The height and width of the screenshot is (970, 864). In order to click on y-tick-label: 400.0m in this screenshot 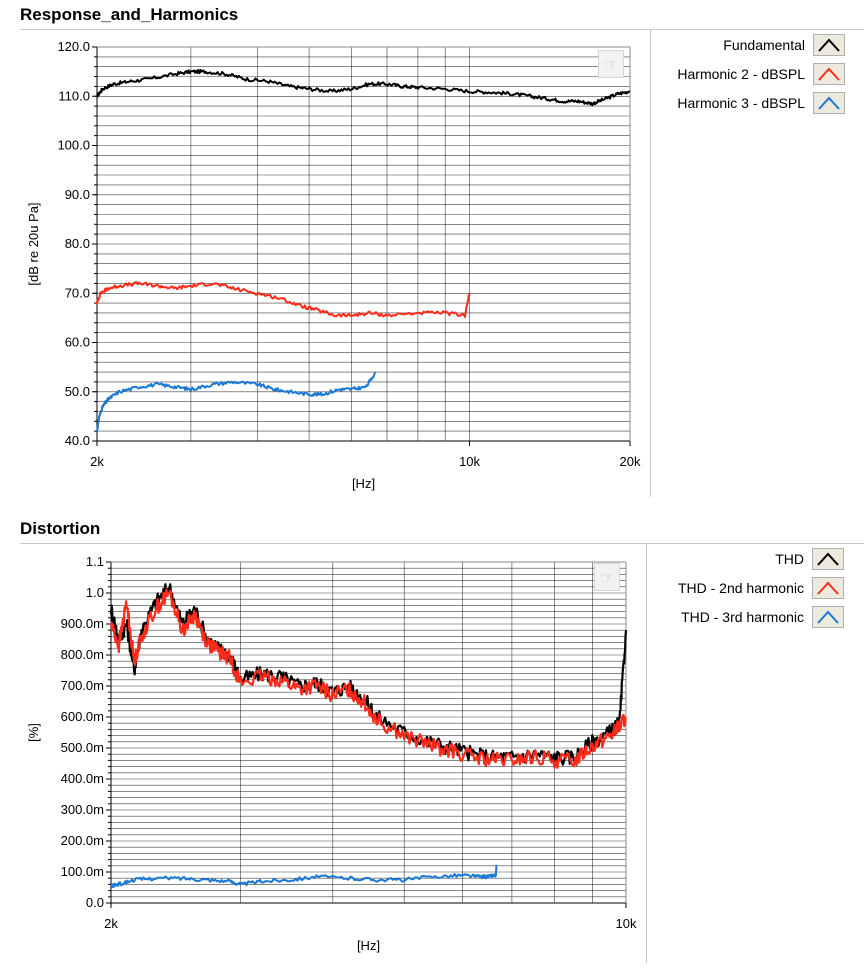, I will do `click(82, 778)`.